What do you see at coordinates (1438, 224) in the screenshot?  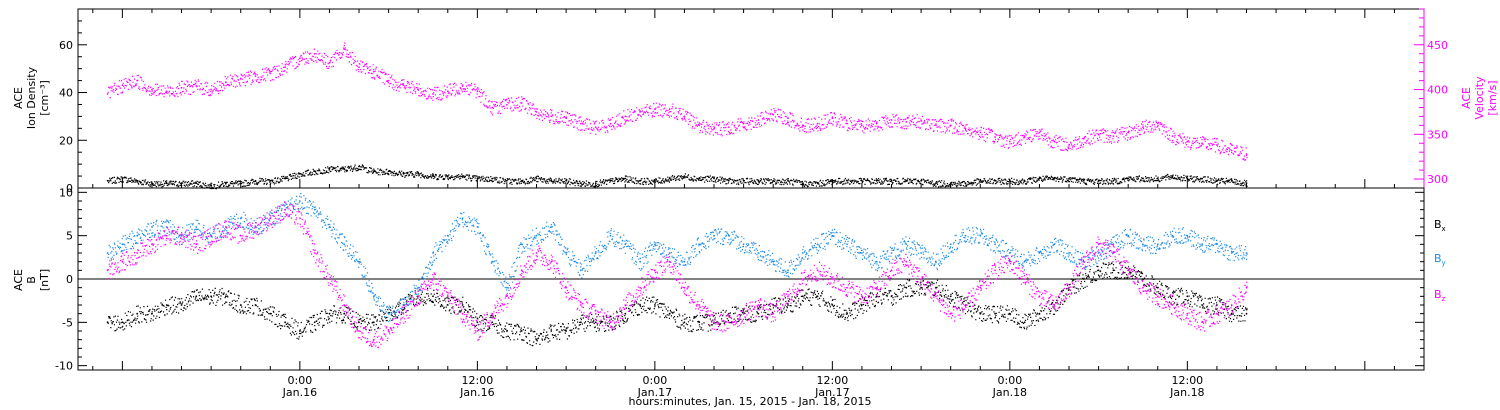 I see `legend-label: B` at bounding box center [1438, 224].